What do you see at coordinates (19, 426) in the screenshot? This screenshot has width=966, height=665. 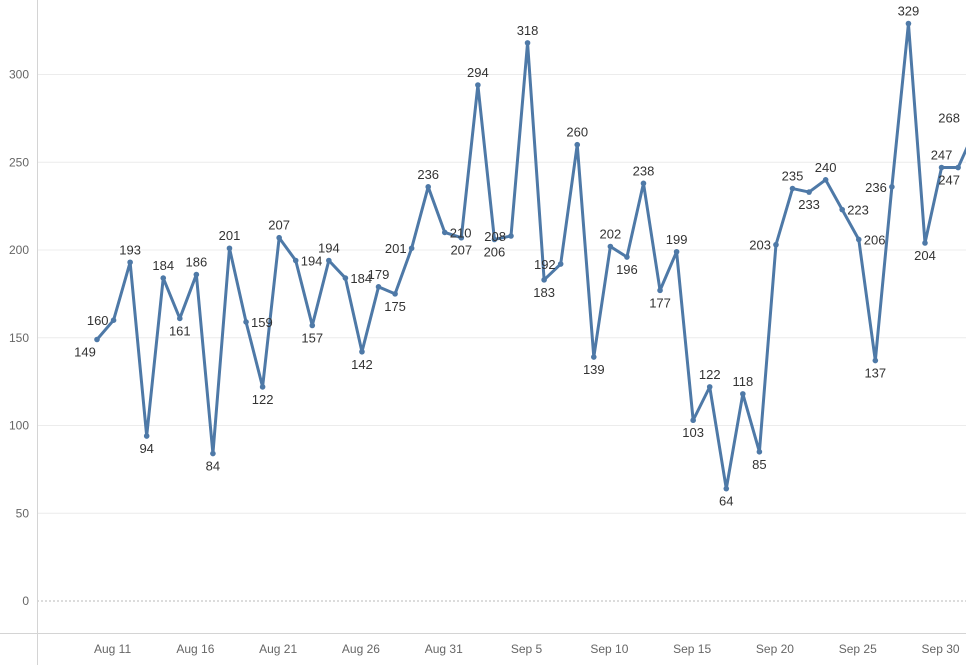 I see `y-tick-label: 100` at bounding box center [19, 426].